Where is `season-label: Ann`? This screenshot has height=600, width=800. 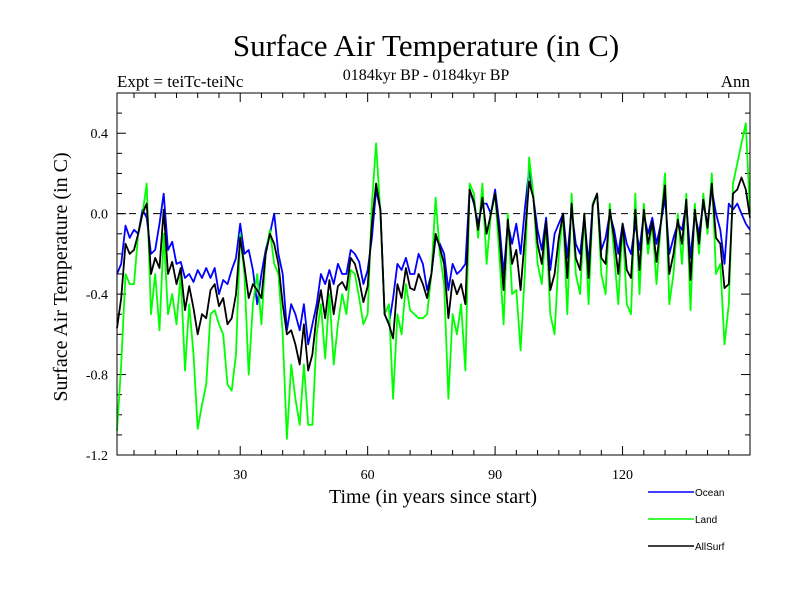
season-label: Ann is located at coordinates (736, 81).